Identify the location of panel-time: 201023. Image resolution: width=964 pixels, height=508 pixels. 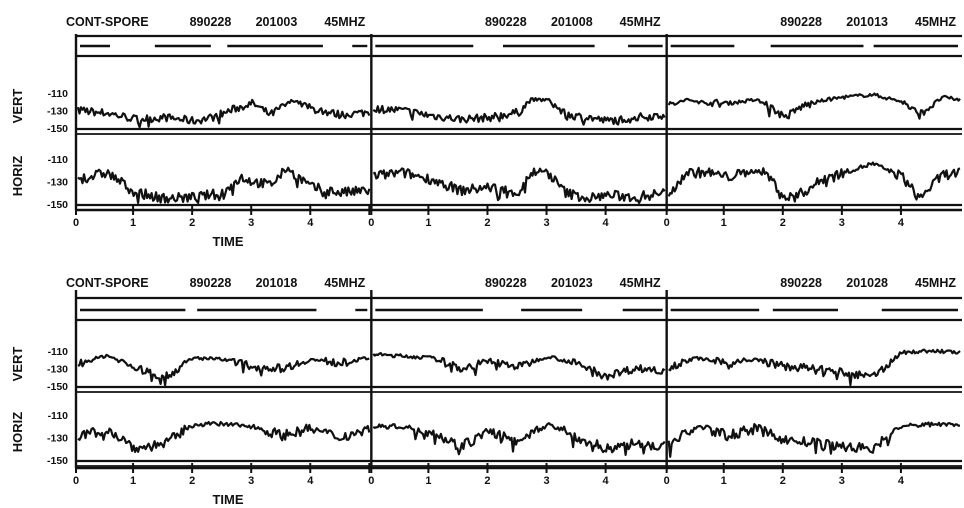
(572, 283).